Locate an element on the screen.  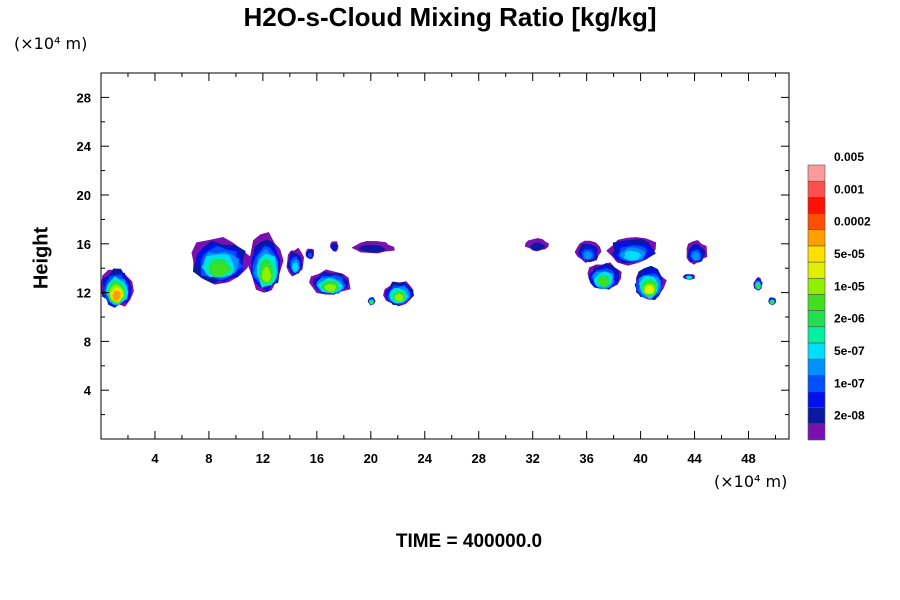
colorbar-label: 5e-05 is located at coordinates (849, 254).